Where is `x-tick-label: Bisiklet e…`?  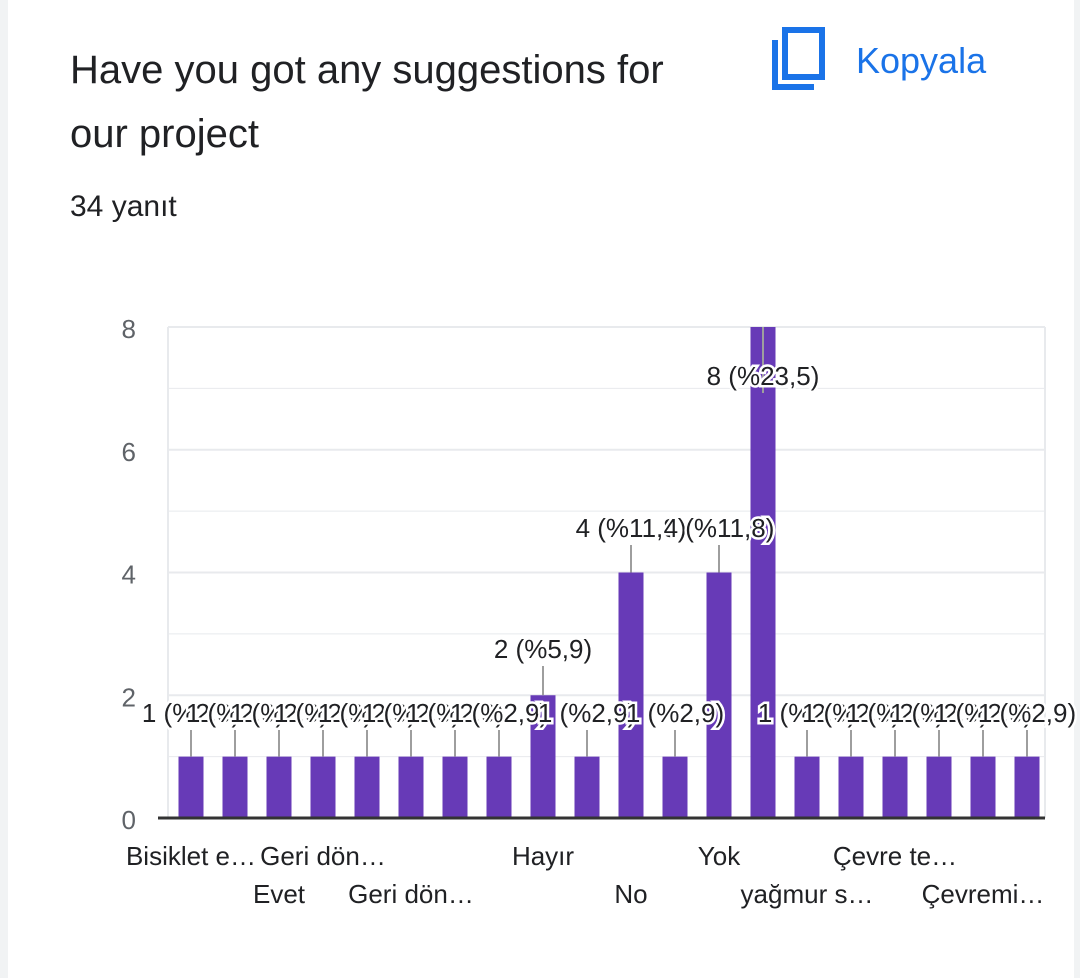 x-tick-label: Bisiklet e… is located at coordinates (191, 856).